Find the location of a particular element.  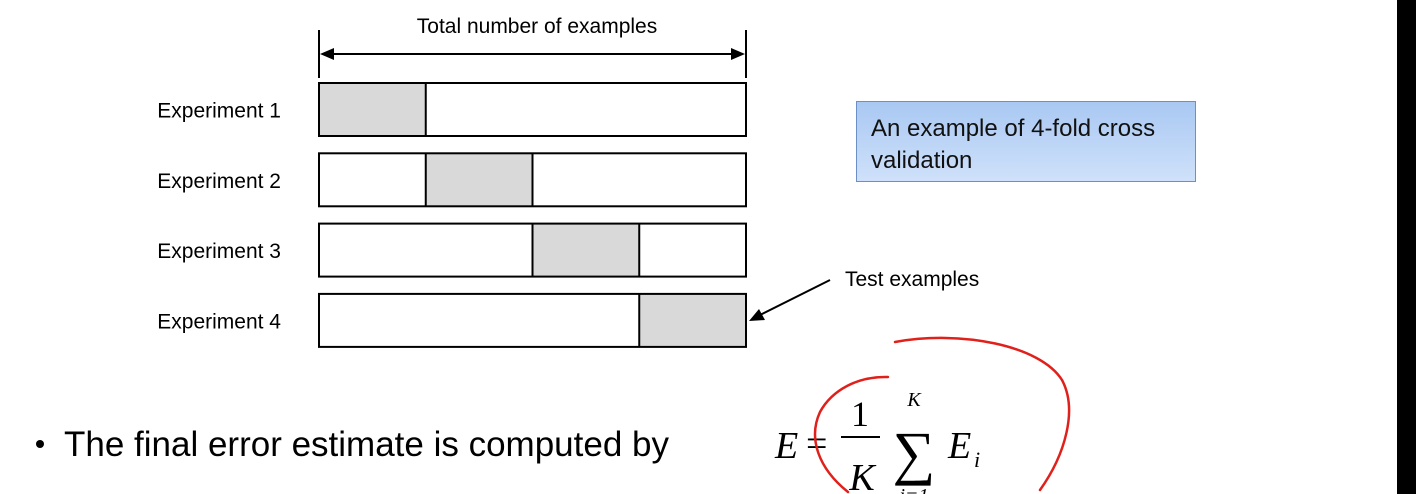

test-examples-label: Test examples is located at coordinates (912, 279).